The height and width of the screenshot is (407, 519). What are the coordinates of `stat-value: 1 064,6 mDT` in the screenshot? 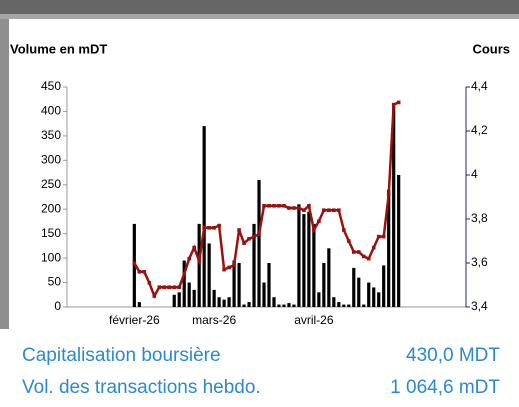 It's located at (445, 387).